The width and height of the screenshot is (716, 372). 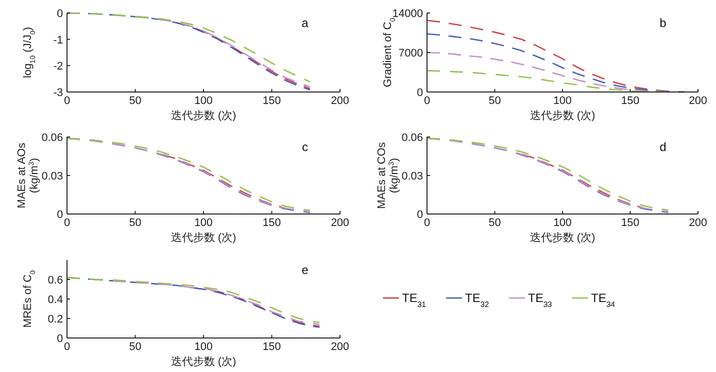 What do you see at coordinates (305, 147) in the screenshot?
I see `annotation: c` at bounding box center [305, 147].